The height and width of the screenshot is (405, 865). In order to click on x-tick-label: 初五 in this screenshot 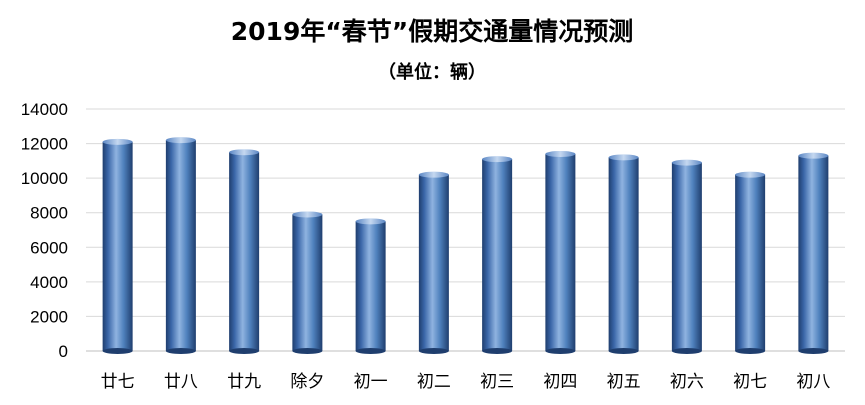, I will do `click(624, 382)`.